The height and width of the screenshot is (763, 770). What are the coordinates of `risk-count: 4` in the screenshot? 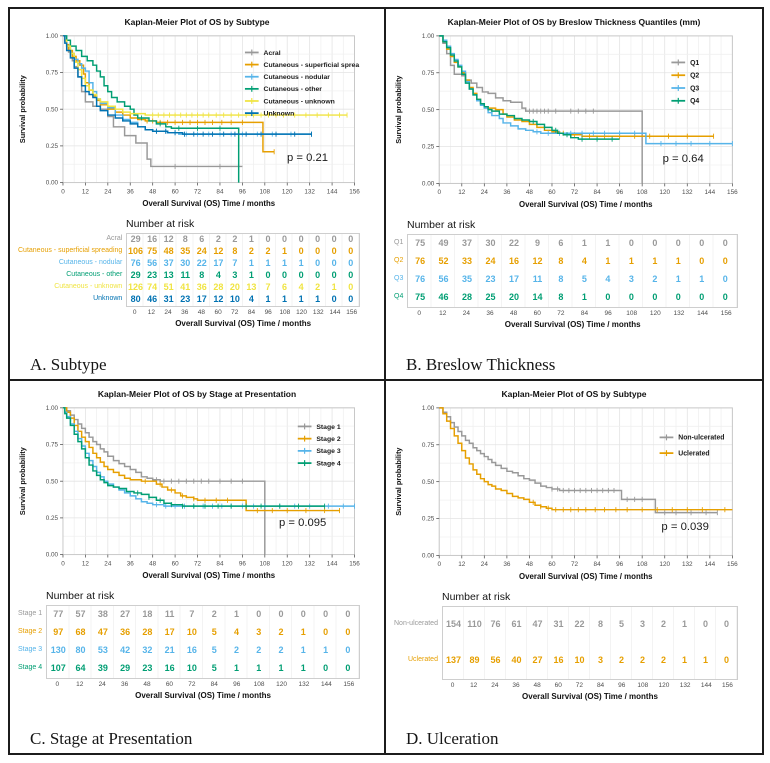 It's located at (251, 300).